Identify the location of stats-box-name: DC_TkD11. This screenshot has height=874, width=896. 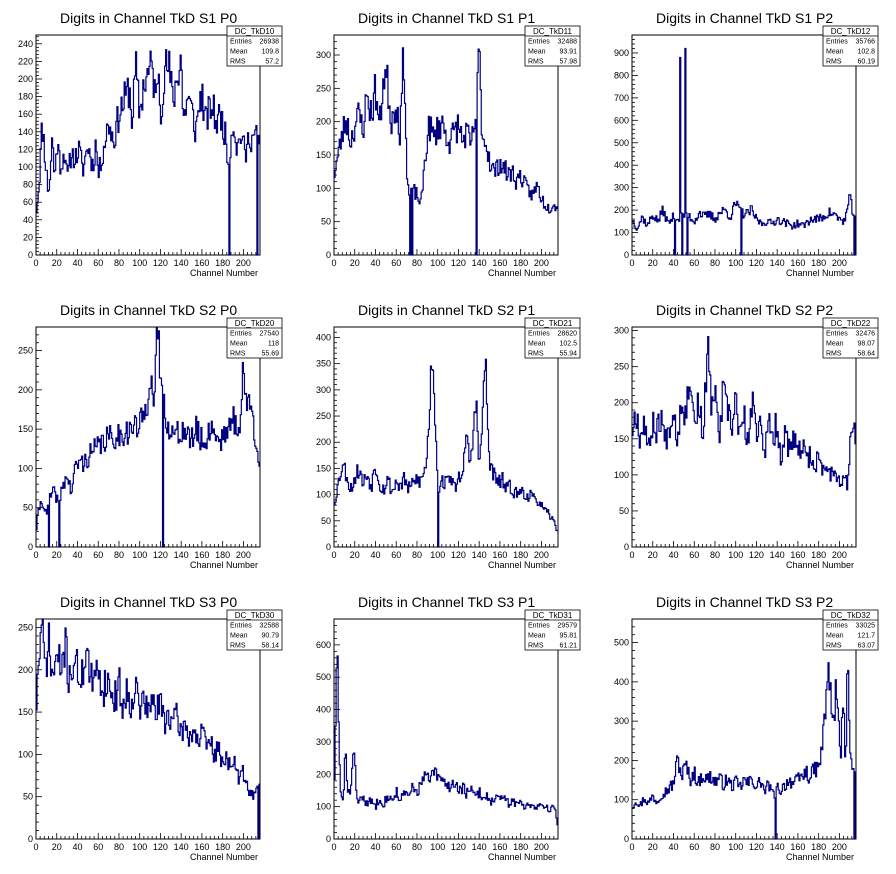
(553, 31).